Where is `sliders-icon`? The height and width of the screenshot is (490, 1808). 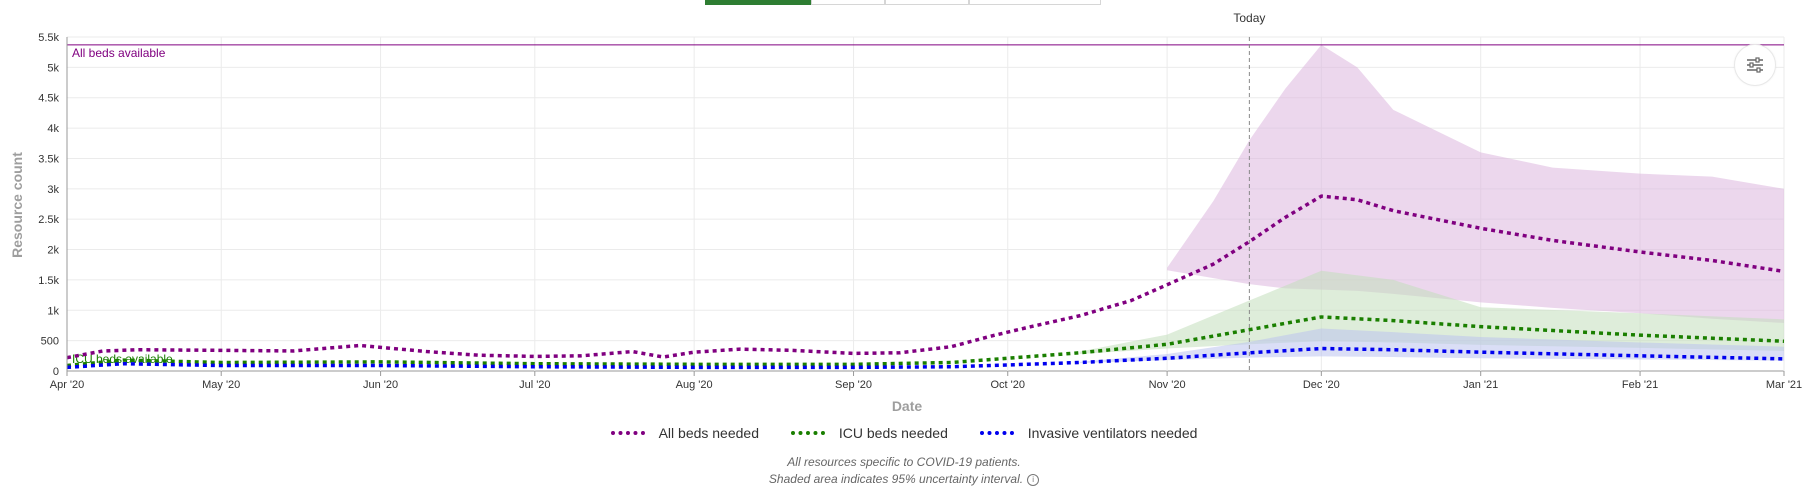
sliders-icon is located at coordinates (1755, 65).